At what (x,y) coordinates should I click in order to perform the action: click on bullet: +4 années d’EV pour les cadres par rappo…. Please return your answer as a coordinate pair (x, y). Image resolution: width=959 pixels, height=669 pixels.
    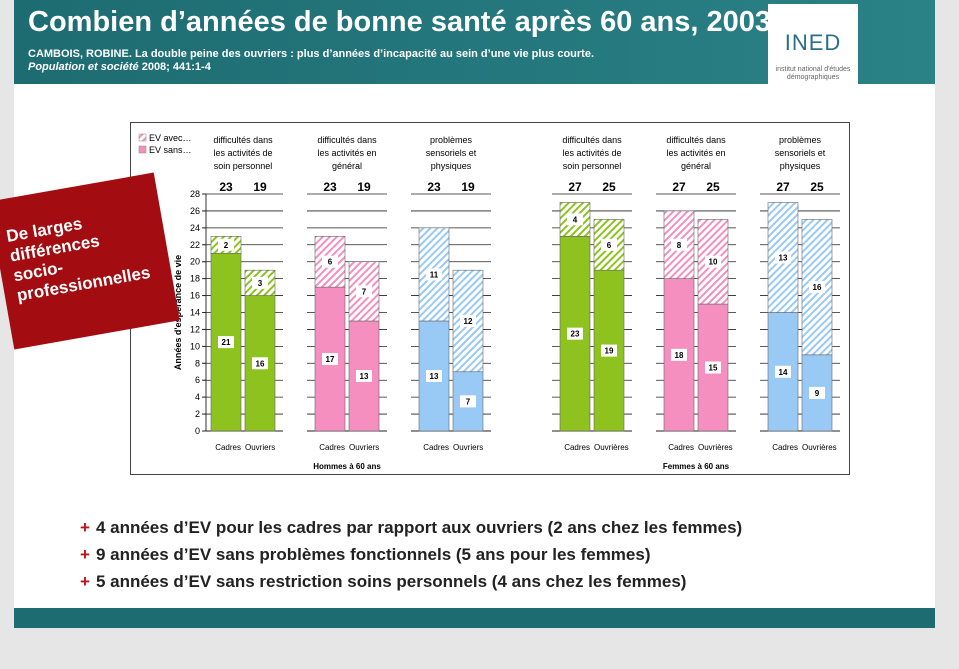
    Looking at the image, I should click on (411, 527).